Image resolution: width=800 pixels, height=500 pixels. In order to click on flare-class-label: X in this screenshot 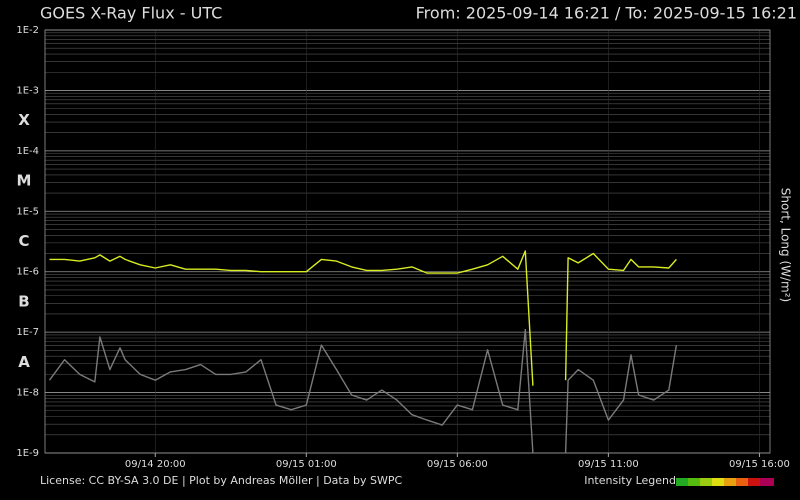, I will do `click(24, 120)`.